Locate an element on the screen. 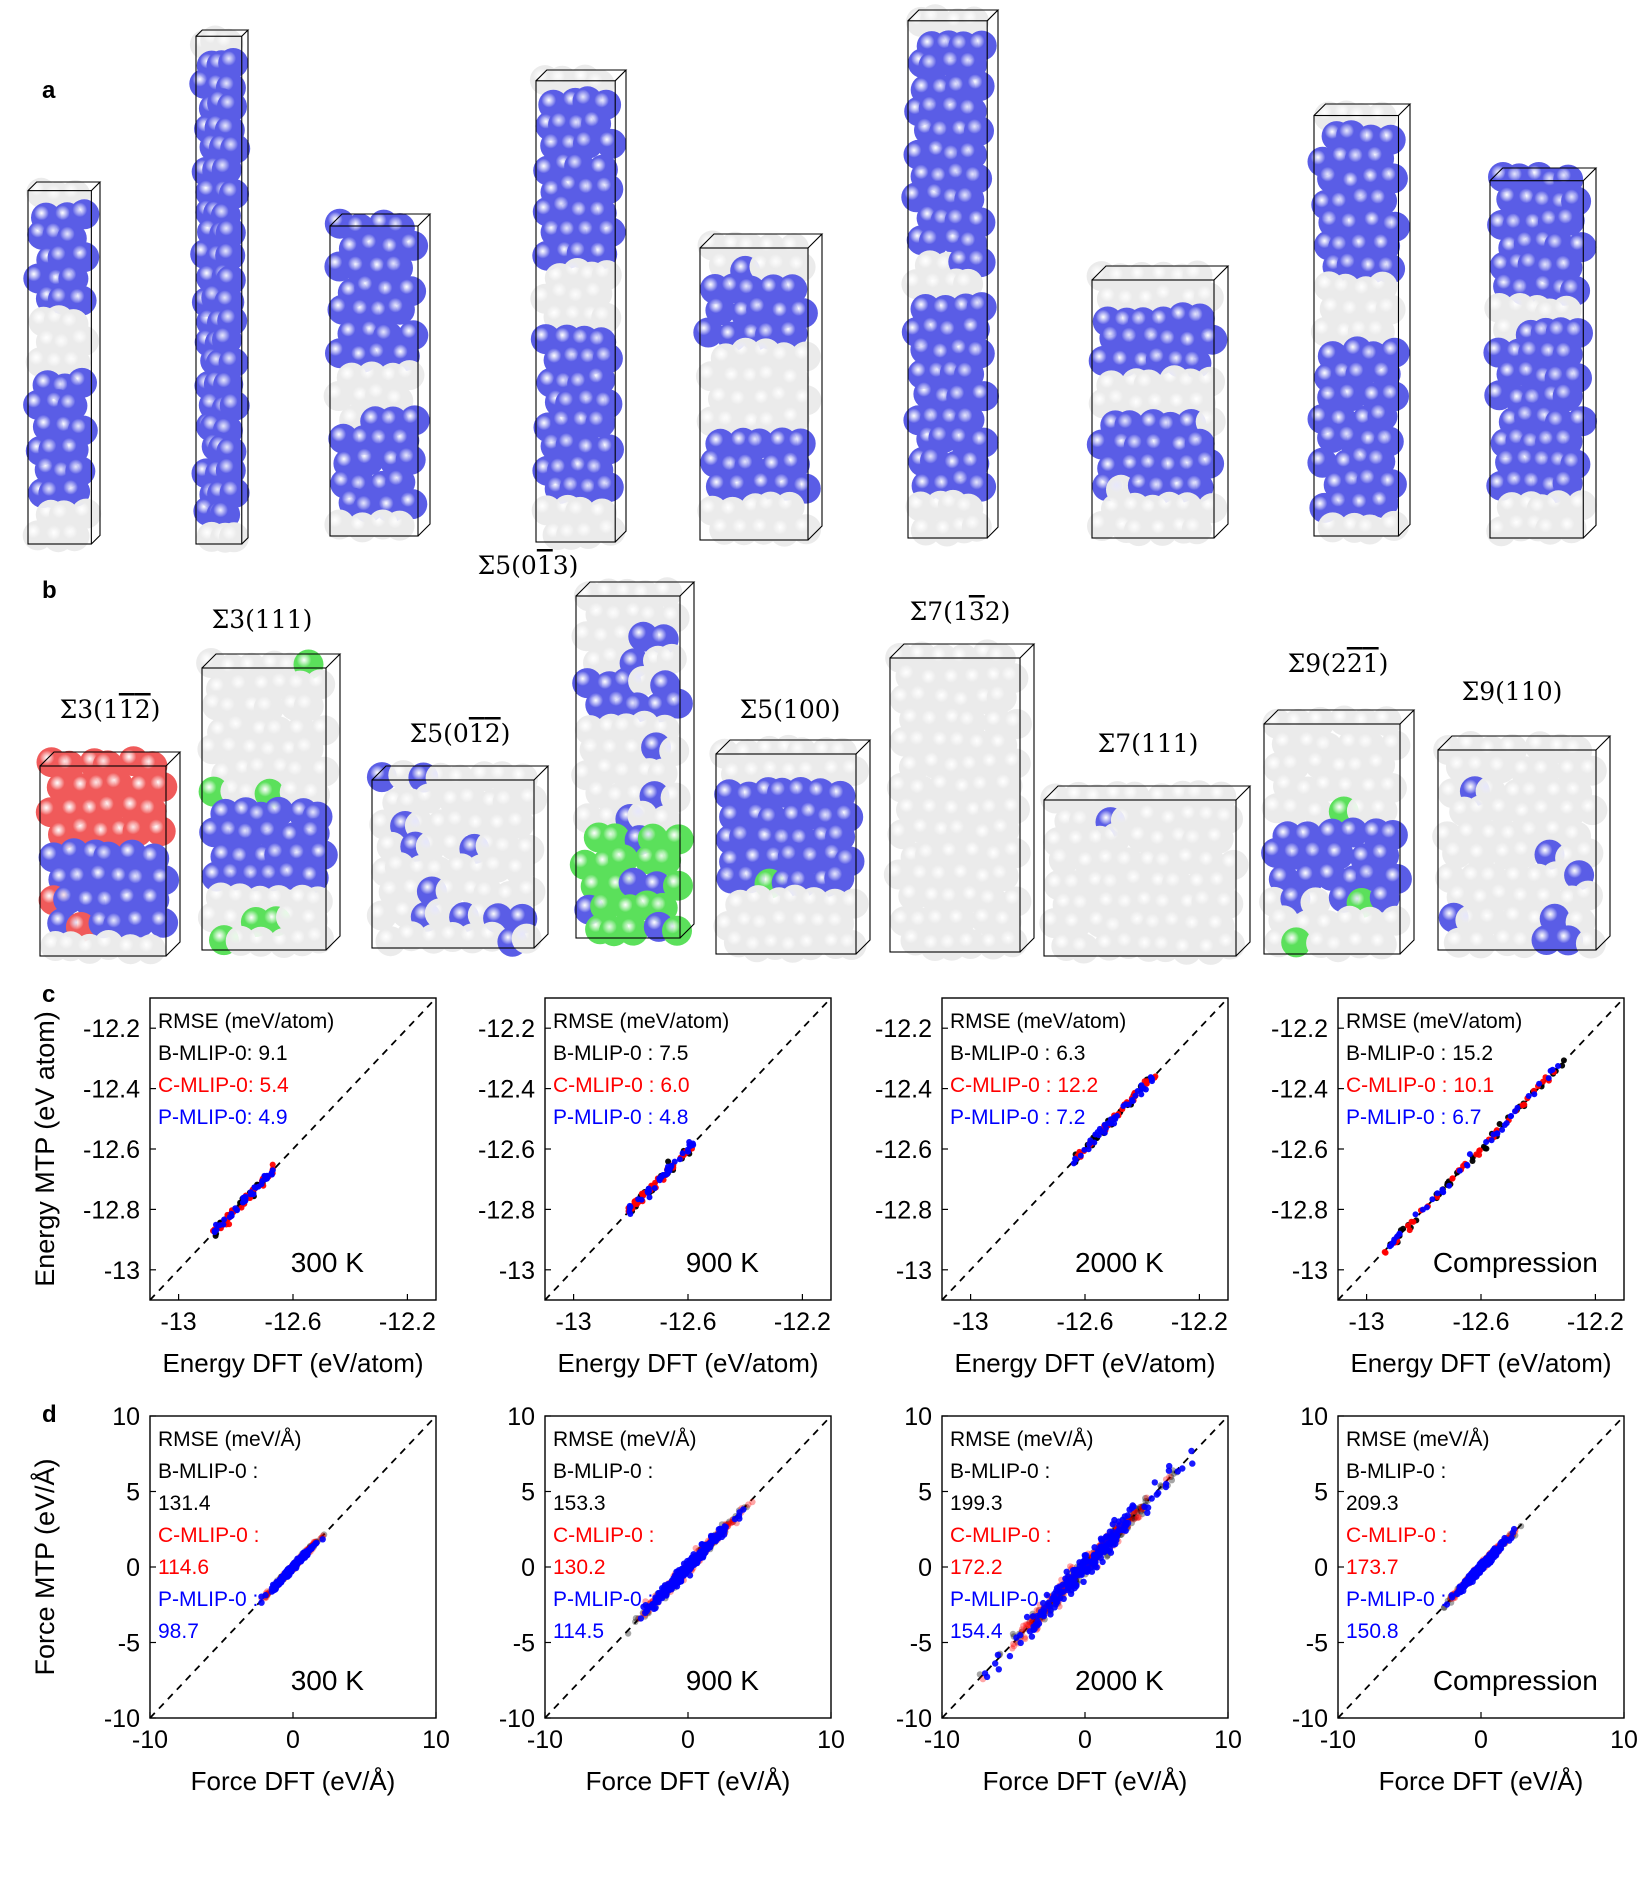 This screenshot has width=1644, height=1890. gb-label-sigma: Σ3( is located at coordinates (81, 709).